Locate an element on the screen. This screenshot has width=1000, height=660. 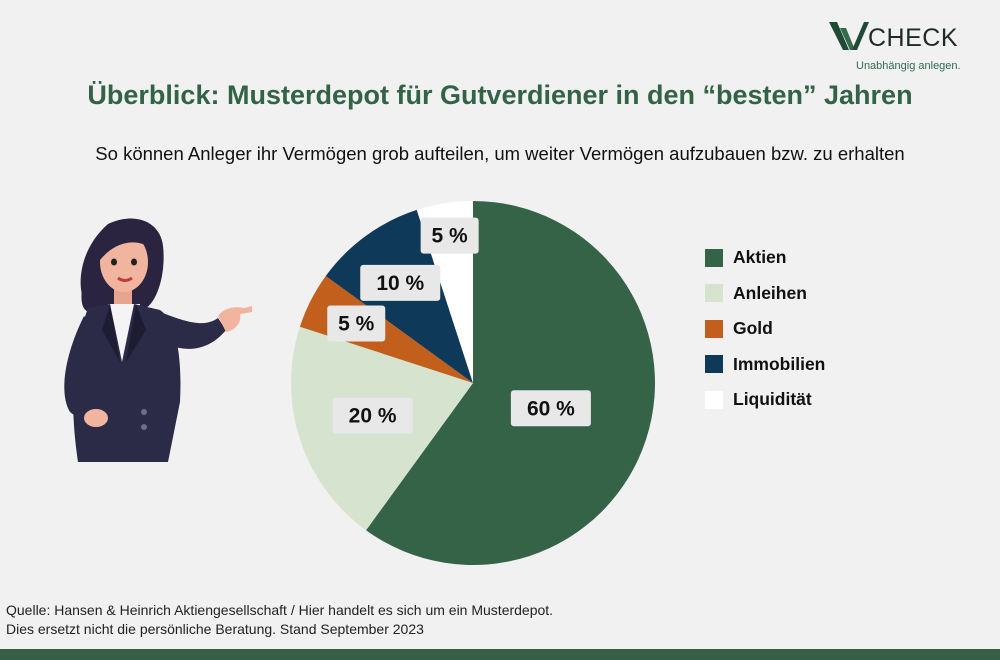
logo-text: CHECK is located at coordinates (913, 38).